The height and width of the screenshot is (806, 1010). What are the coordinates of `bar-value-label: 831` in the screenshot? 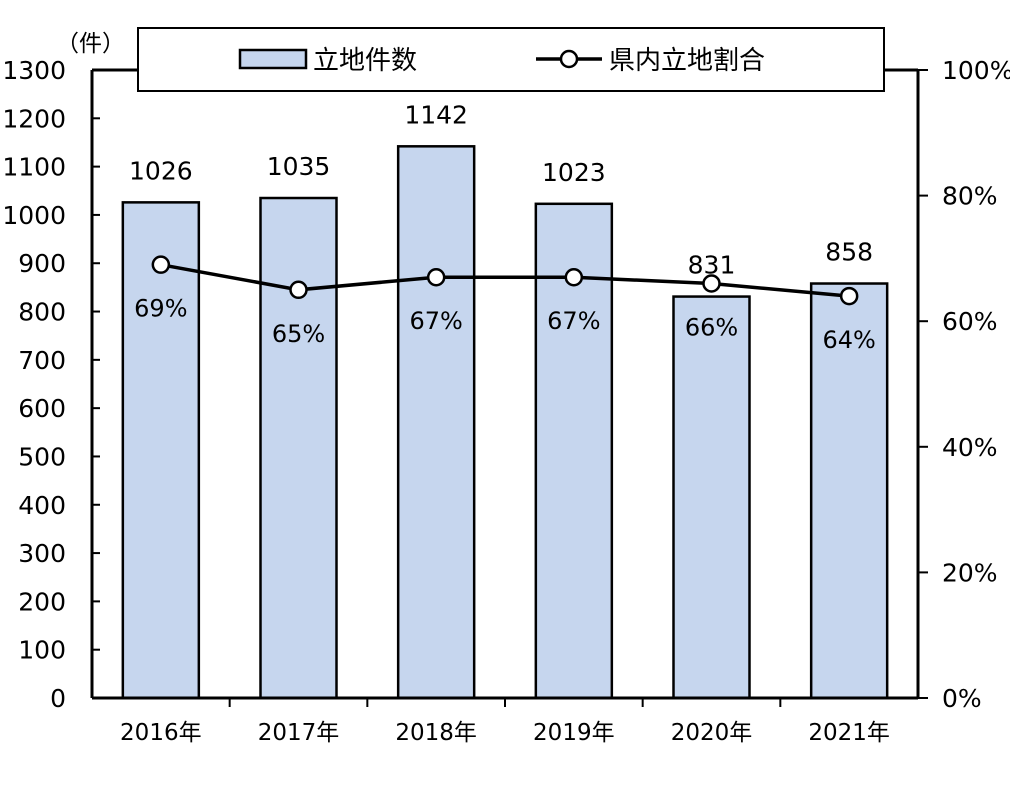 It's located at (712, 265).